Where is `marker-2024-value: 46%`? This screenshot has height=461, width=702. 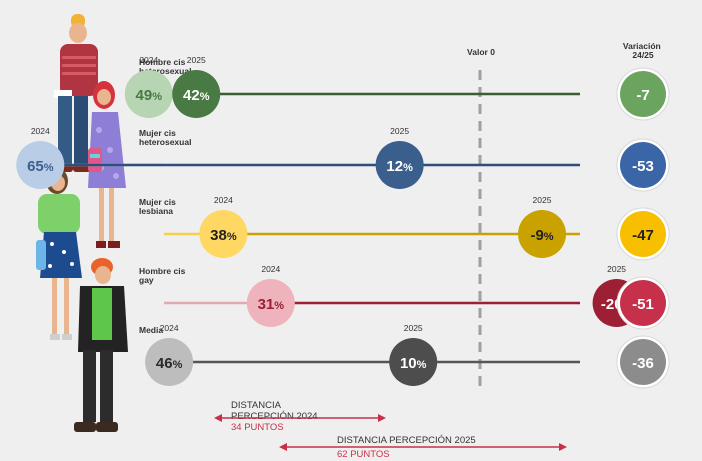 marker-2024-value: 46% is located at coordinates (169, 363).